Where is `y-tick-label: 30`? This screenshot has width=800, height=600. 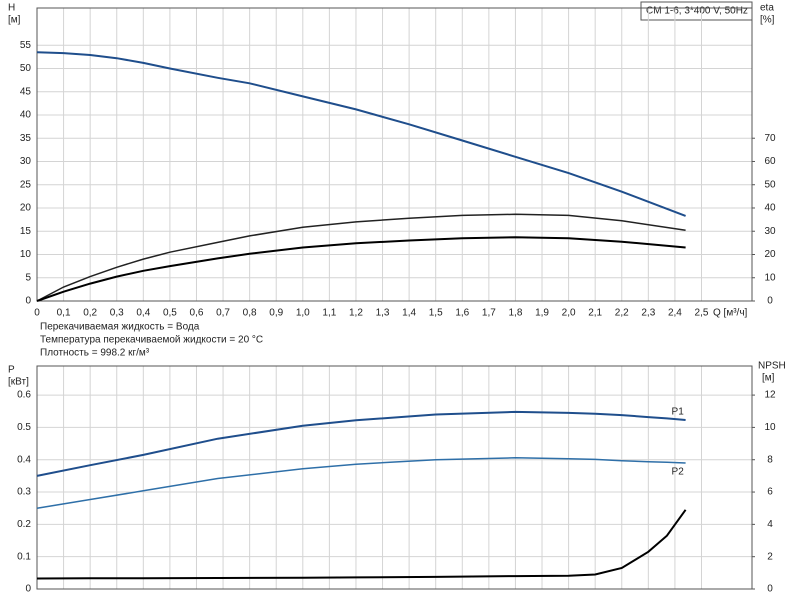 y-tick-label: 30 is located at coordinates (26, 161).